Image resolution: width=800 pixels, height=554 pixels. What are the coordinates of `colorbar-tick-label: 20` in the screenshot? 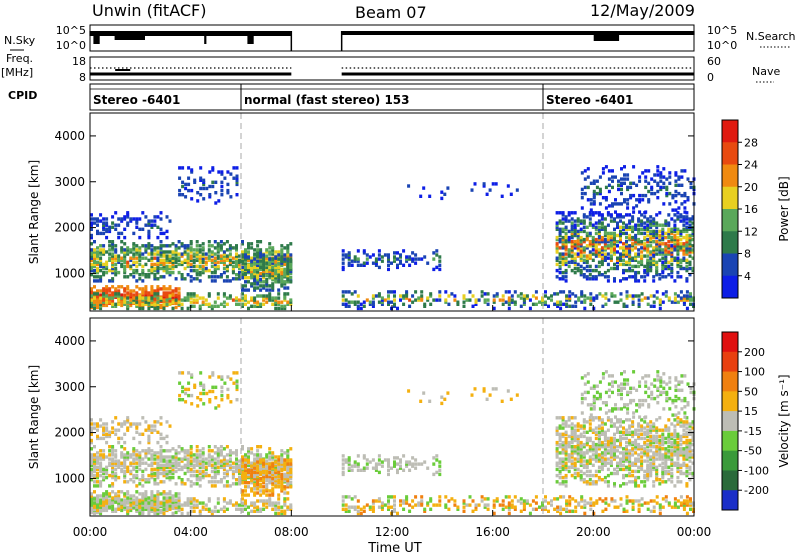 It's located at (751, 187).